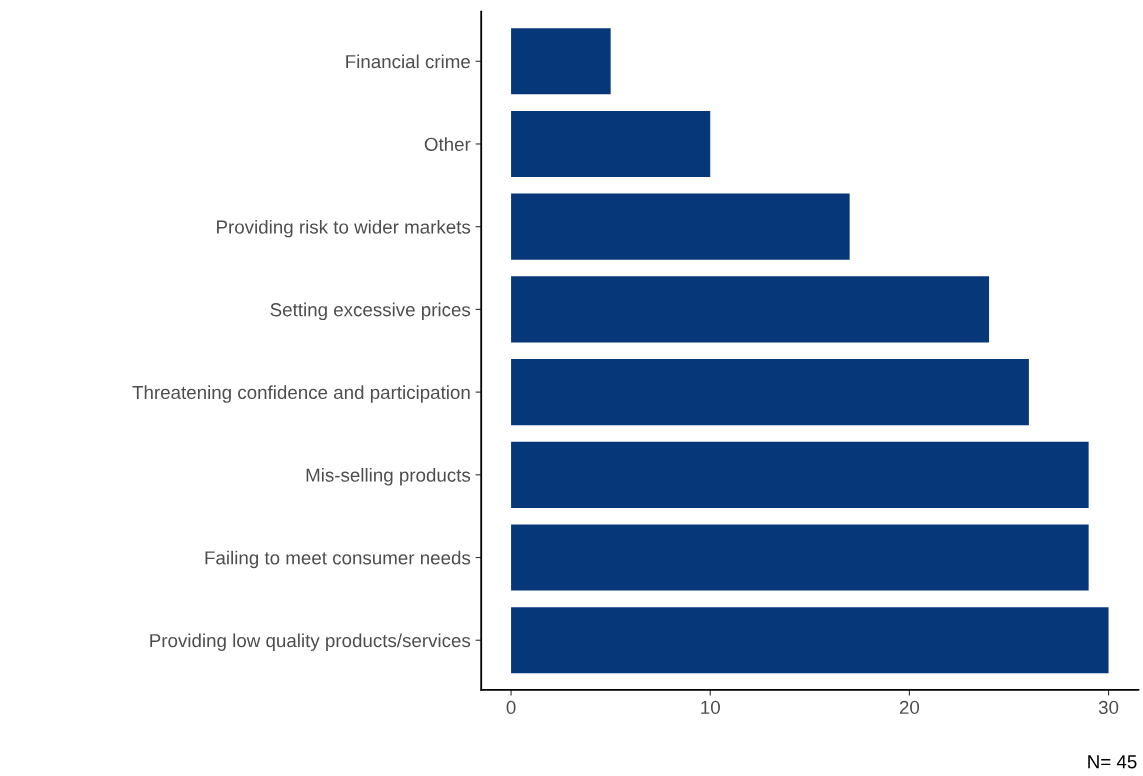 Image resolution: width=1143 pixels, height=776 pixels. What do you see at coordinates (344, 228) in the screenshot?
I see `y-tick-label: Providing risk to wider markets` at bounding box center [344, 228].